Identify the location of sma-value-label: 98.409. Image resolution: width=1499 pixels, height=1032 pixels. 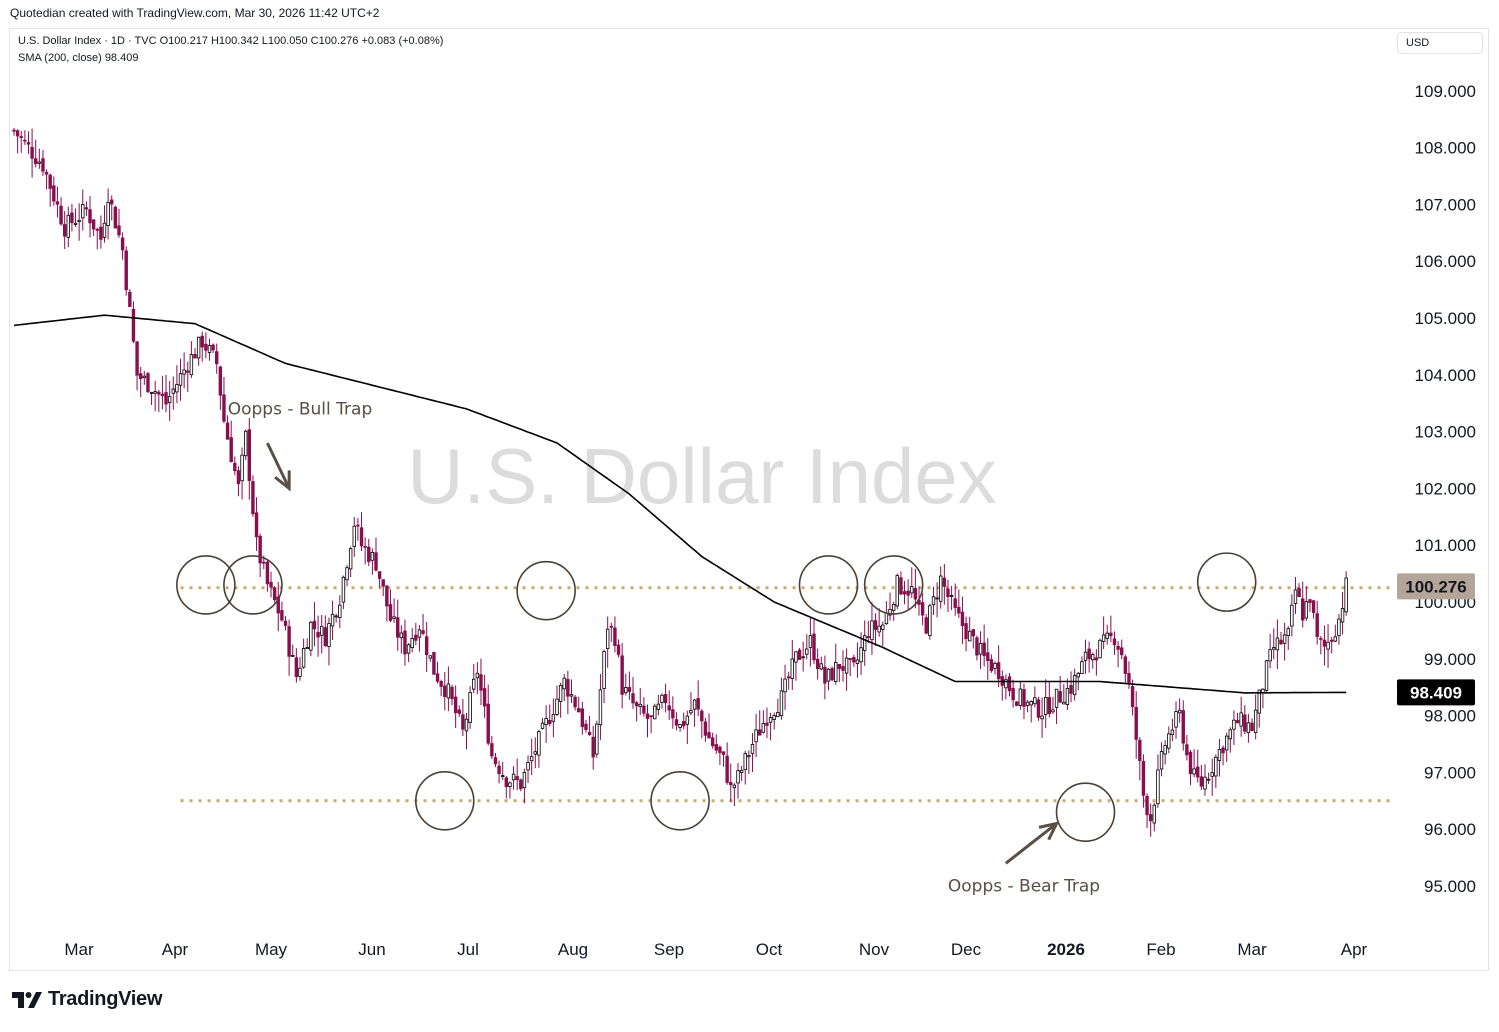
(1436, 692).